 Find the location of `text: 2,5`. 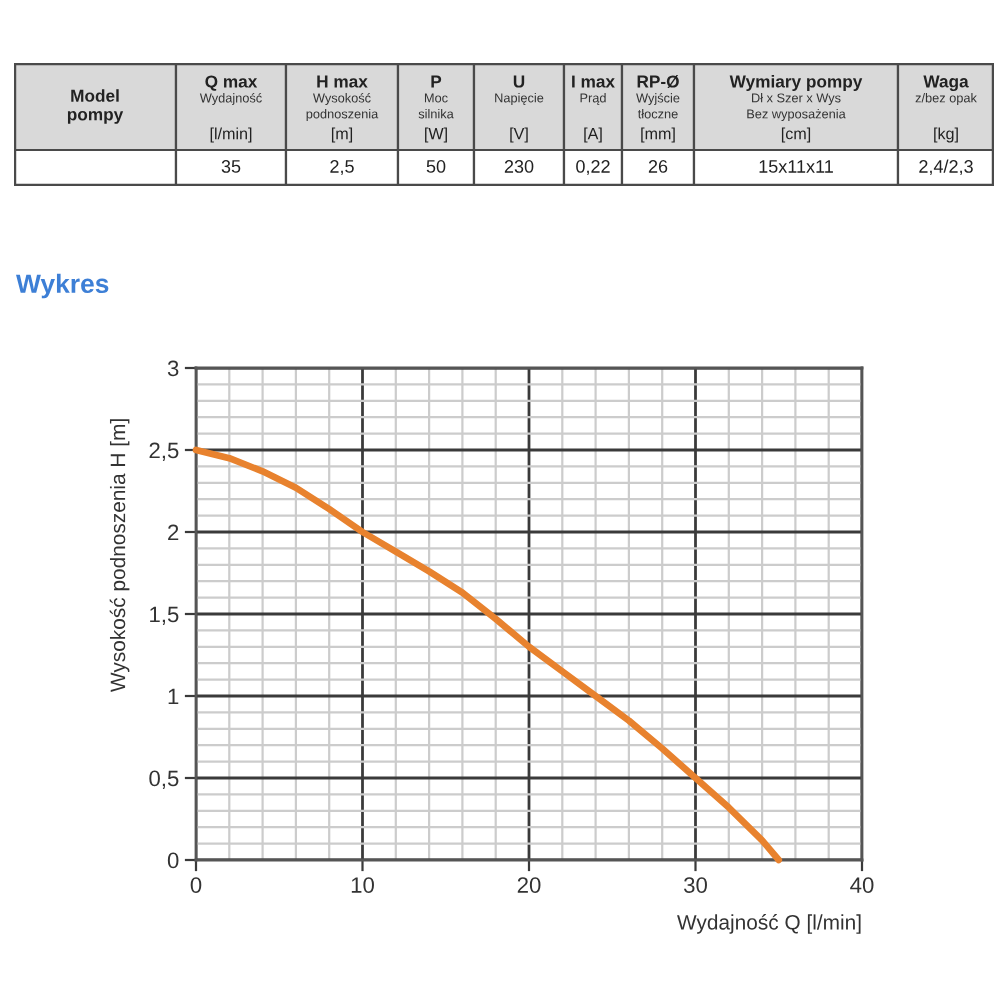

text: 2,5 is located at coordinates (342, 167).